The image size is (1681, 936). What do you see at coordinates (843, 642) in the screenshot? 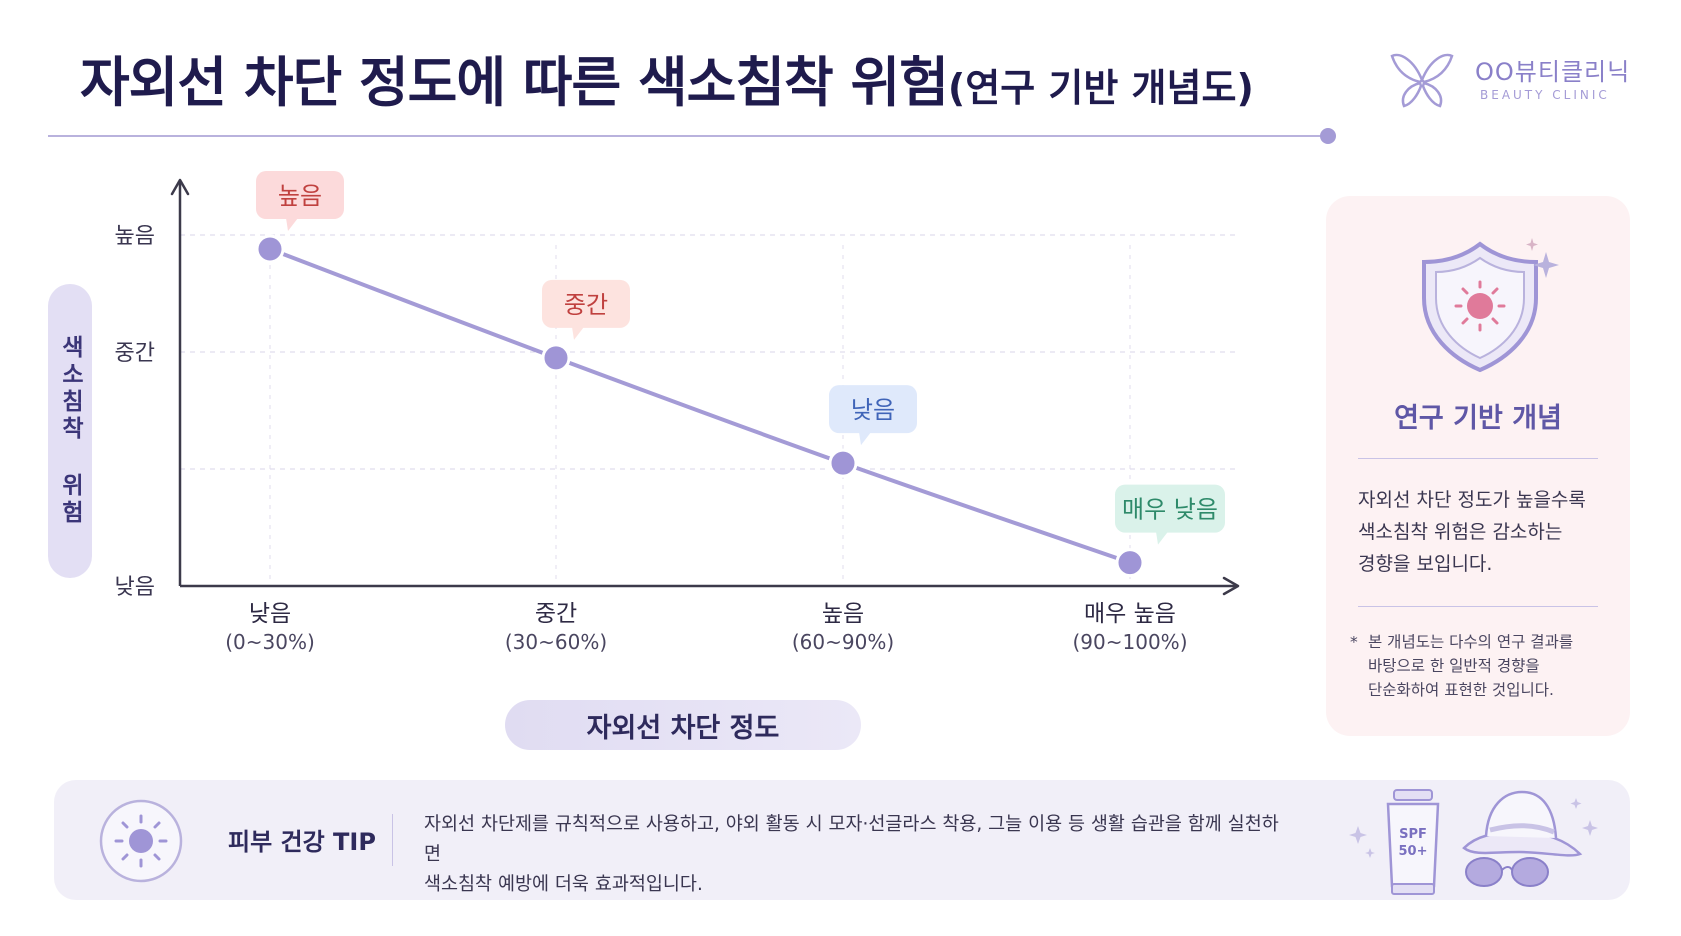
I see `x-tick-range: (60~90%)` at bounding box center [843, 642].